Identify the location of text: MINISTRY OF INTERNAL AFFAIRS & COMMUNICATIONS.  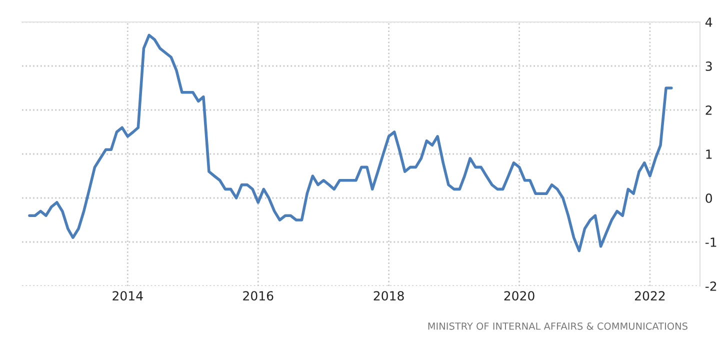
(558, 326).